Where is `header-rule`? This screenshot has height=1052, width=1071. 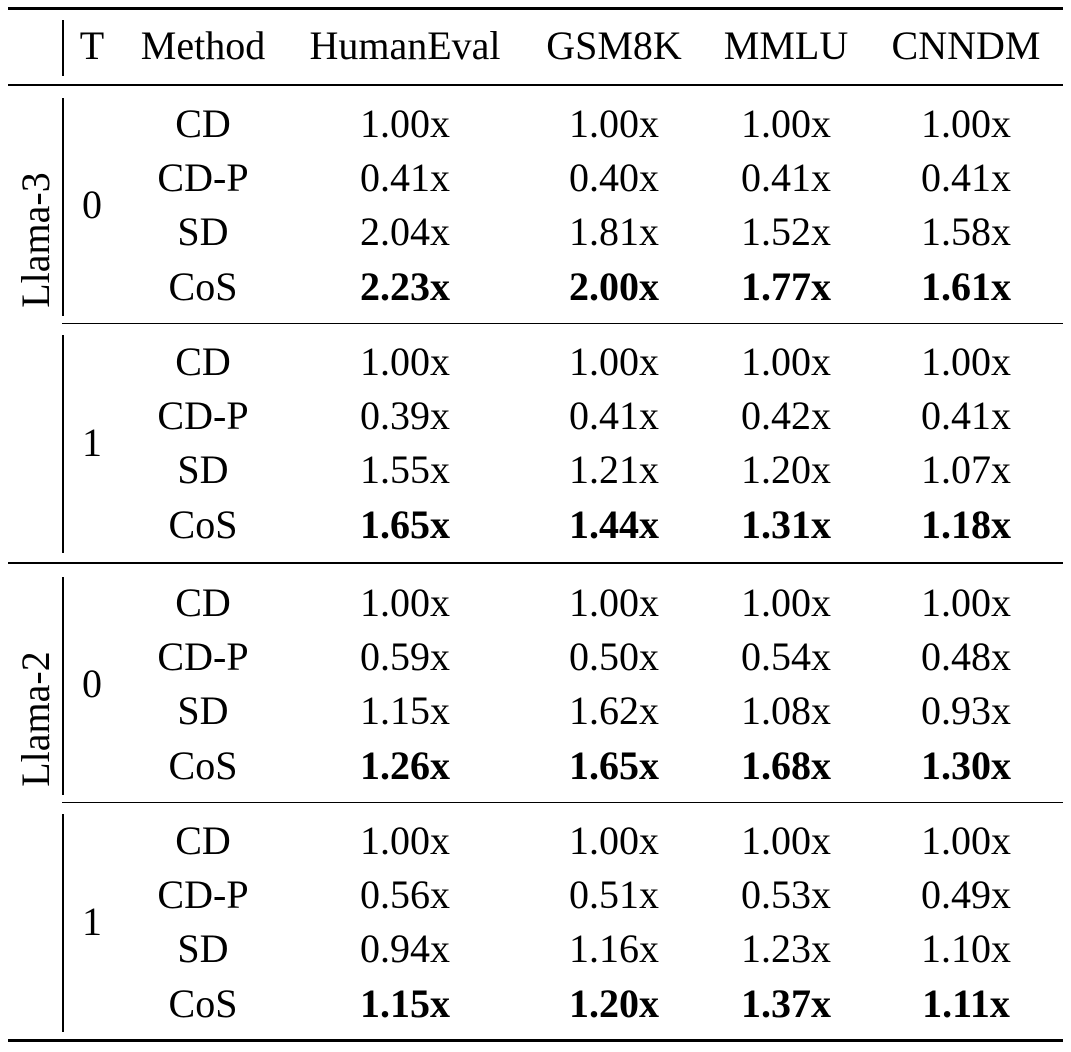 header-rule is located at coordinates (535, 85).